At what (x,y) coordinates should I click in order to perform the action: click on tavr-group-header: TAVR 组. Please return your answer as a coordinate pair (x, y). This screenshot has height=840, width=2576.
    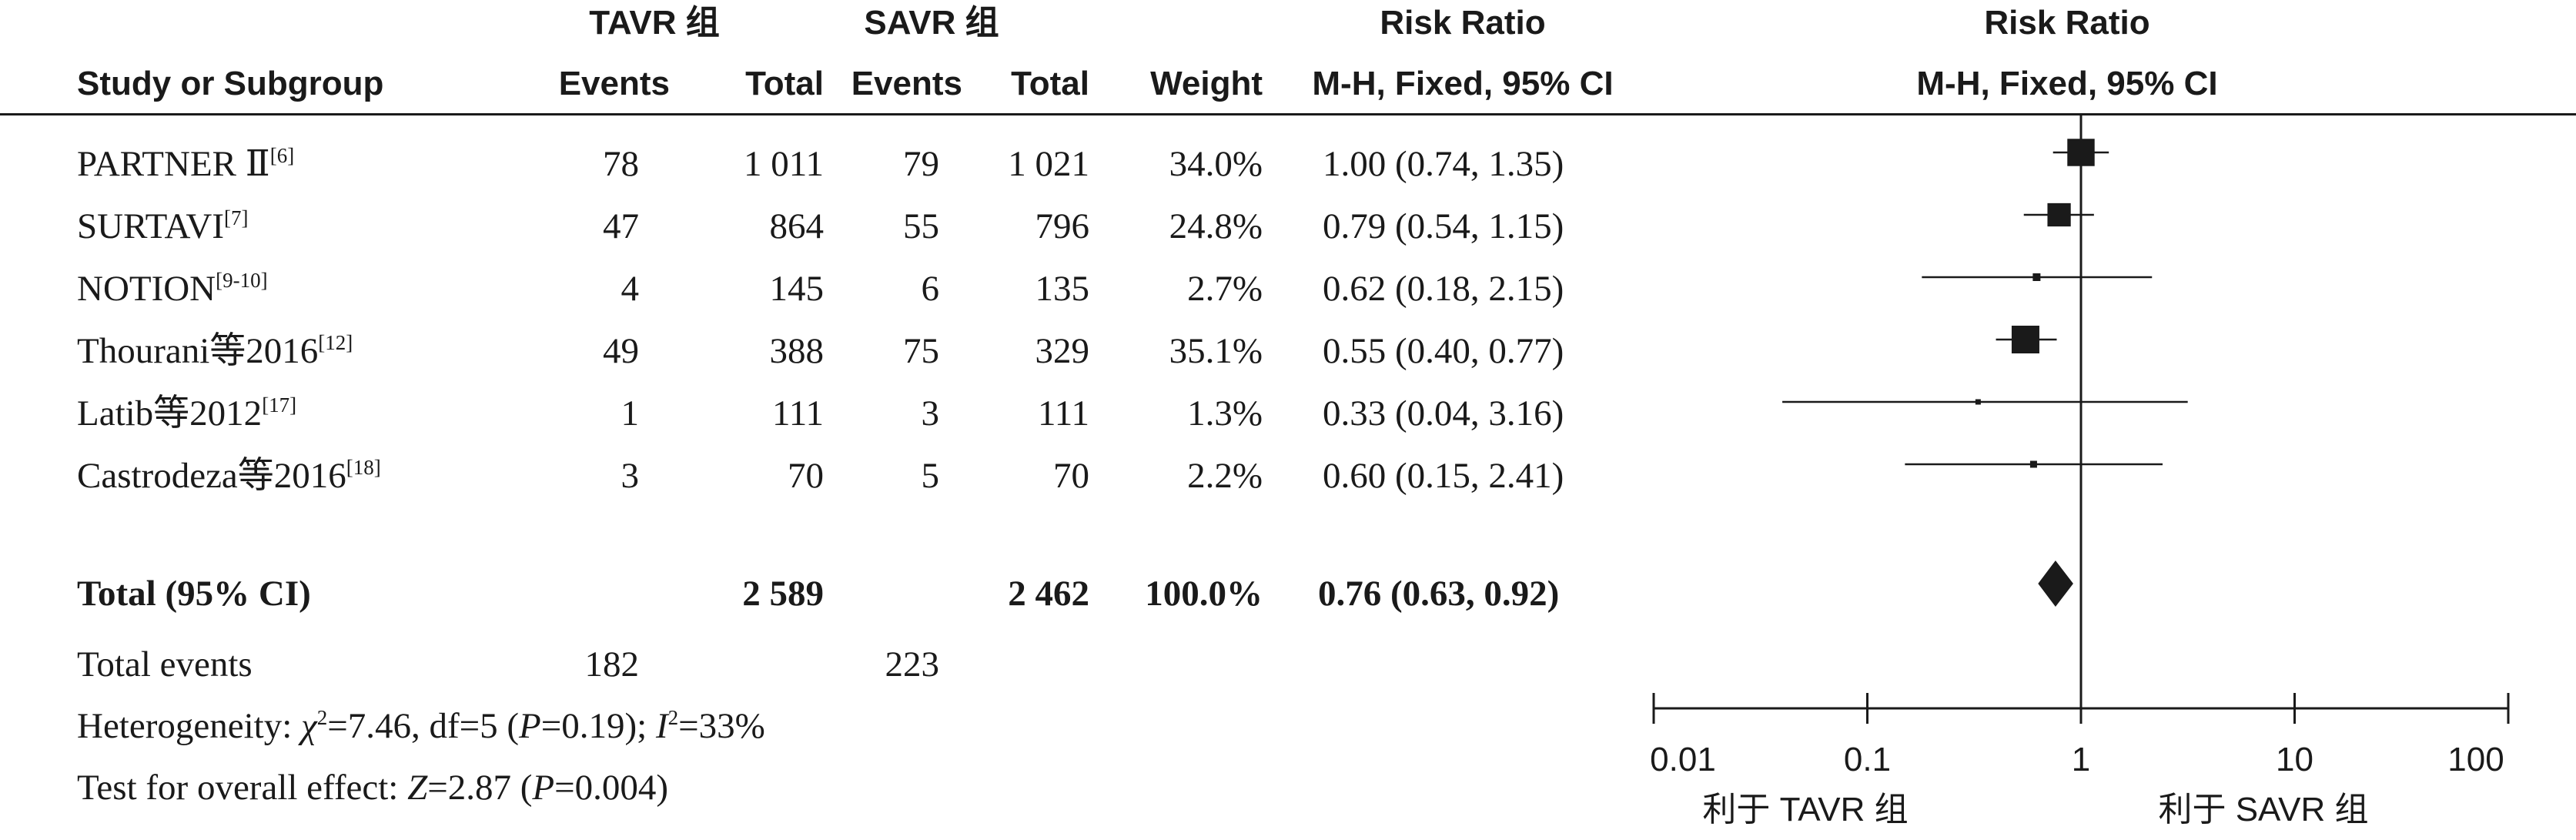
    Looking at the image, I should click on (655, 23).